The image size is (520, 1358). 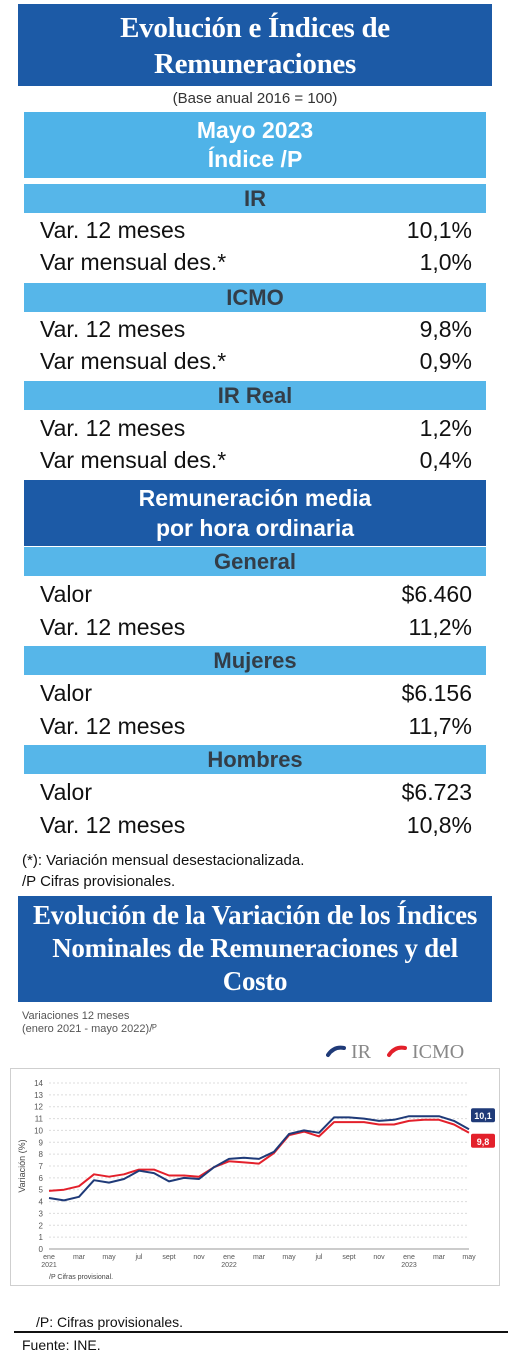 I want to click on end-label-ir: 10,1, so click(x=483, y=1116).